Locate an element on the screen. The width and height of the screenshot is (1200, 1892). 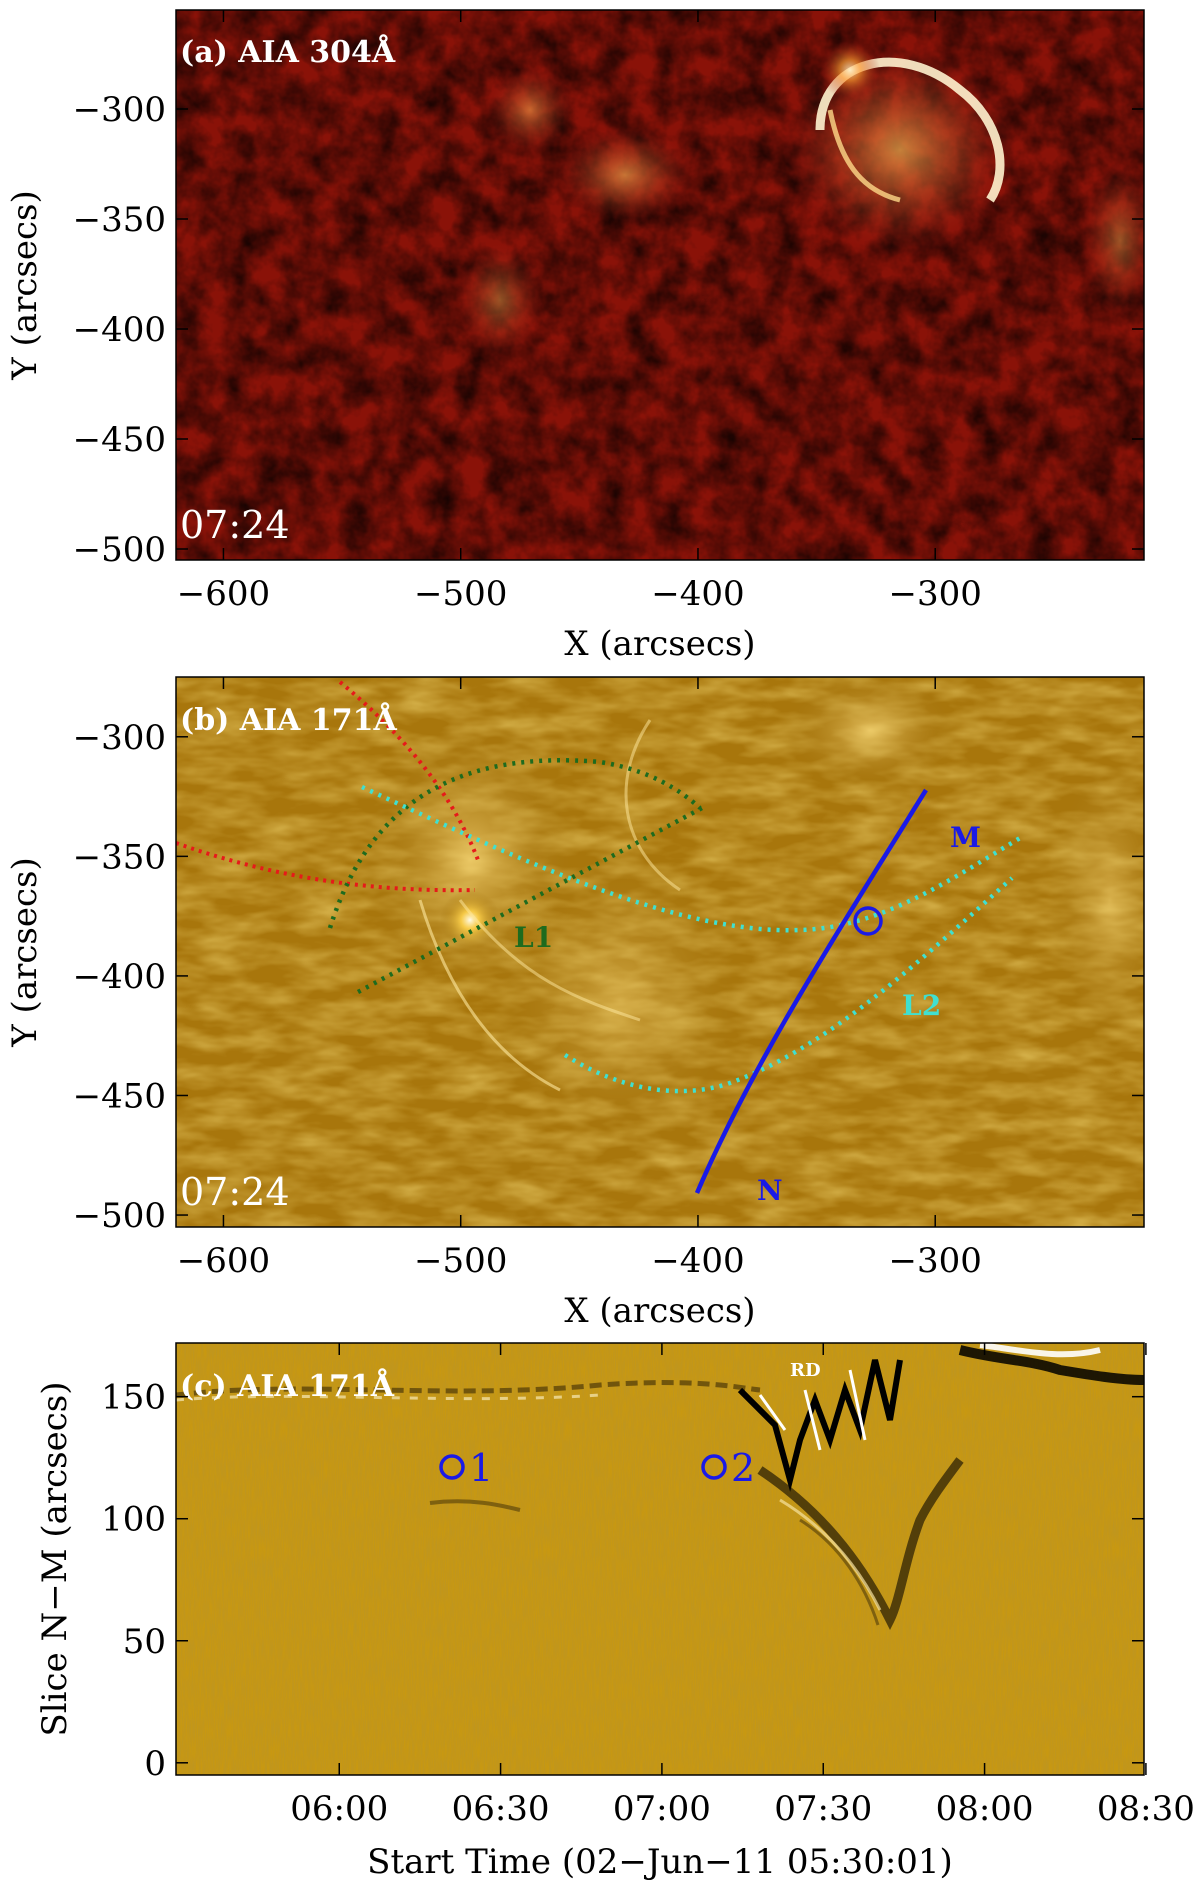
marker-2-label: 2 is located at coordinates (743, 1468).